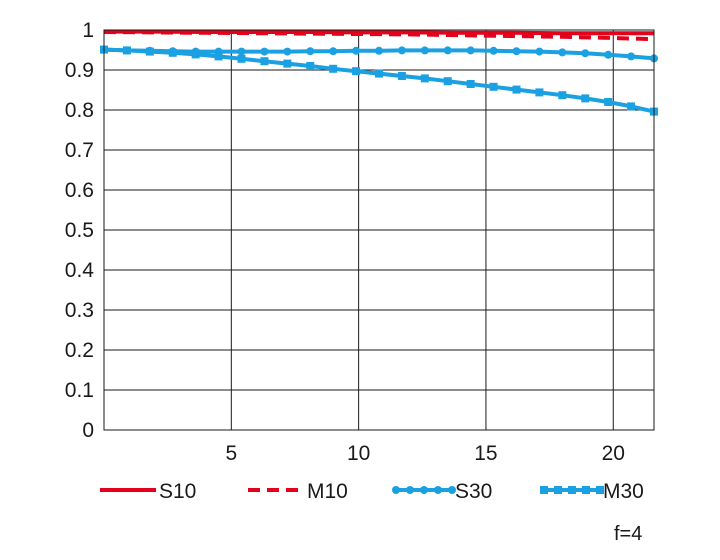  Describe the element at coordinates (79, 150) in the screenshot. I see `y-tick-label: 0.7` at that location.